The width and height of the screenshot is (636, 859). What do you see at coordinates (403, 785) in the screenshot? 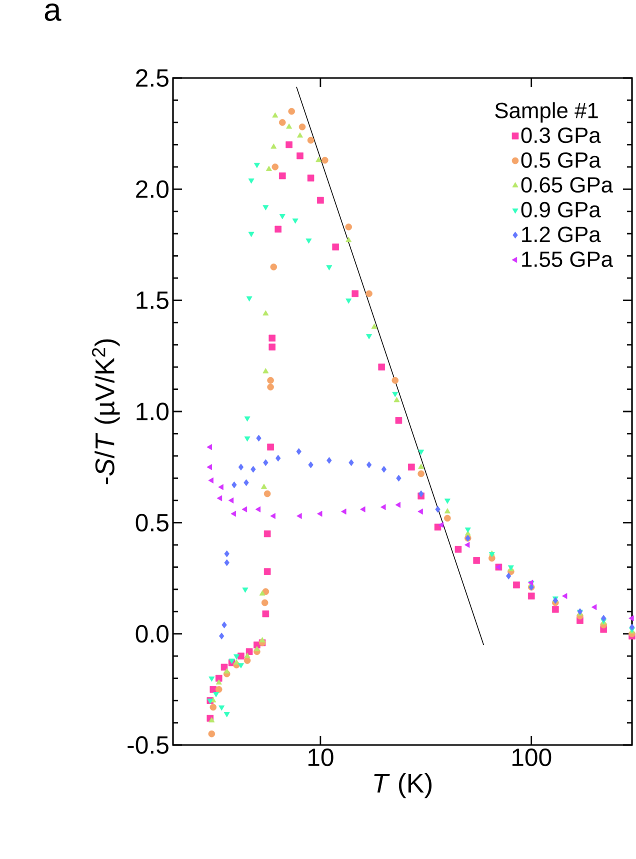
I see `x-axis-title: T (K)` at bounding box center [403, 785].